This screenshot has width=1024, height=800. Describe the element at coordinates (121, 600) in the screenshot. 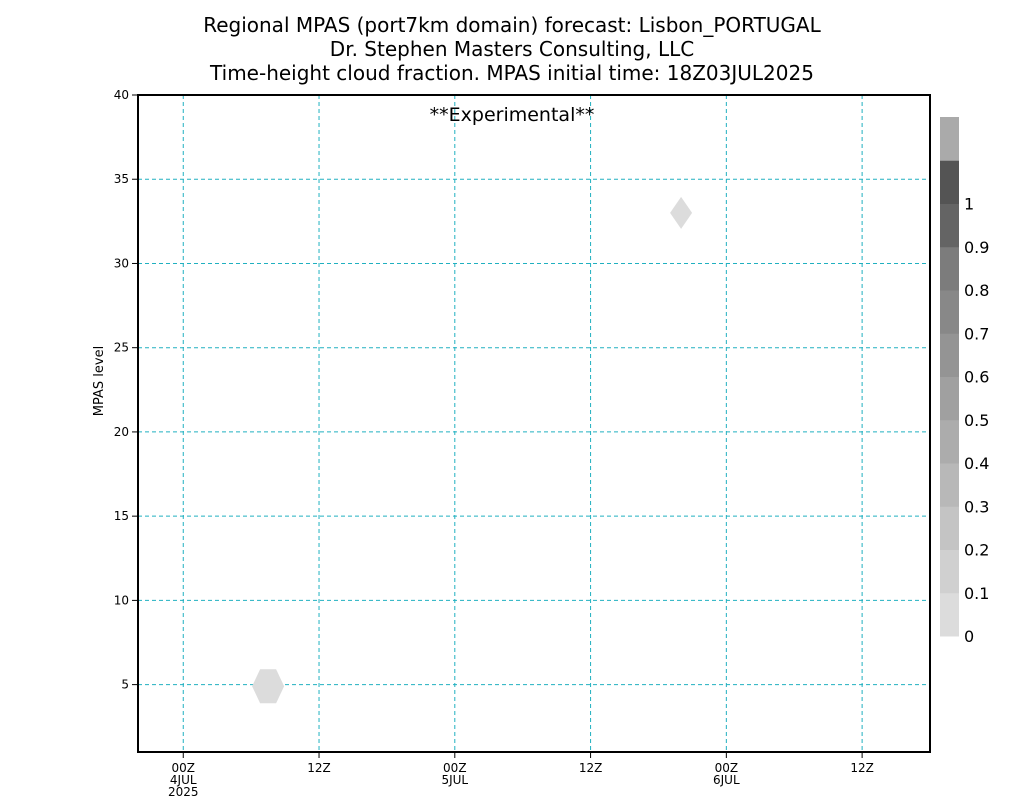

I see `y-tick-label: 10` at that location.